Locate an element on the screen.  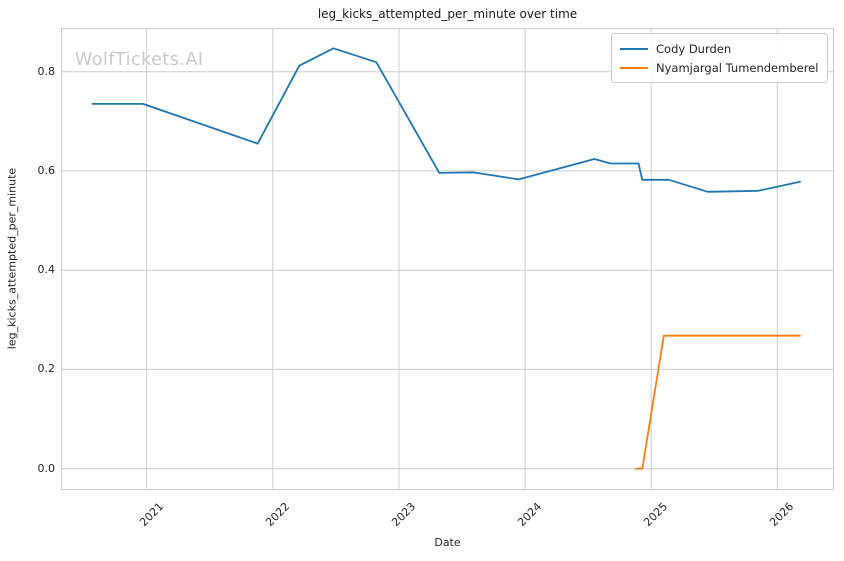
legend: Cody Durden Nyamjargal Tumendemberel is located at coordinates (720, 58).